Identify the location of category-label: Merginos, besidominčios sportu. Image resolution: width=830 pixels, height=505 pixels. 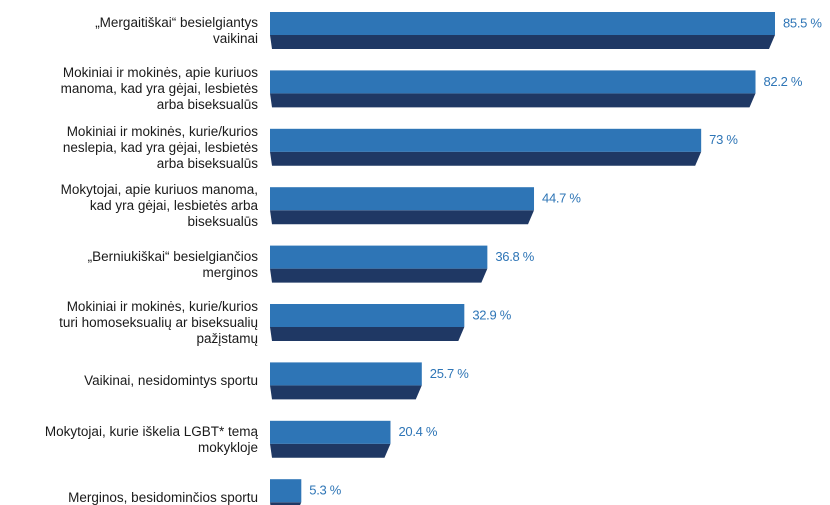
(163, 497).